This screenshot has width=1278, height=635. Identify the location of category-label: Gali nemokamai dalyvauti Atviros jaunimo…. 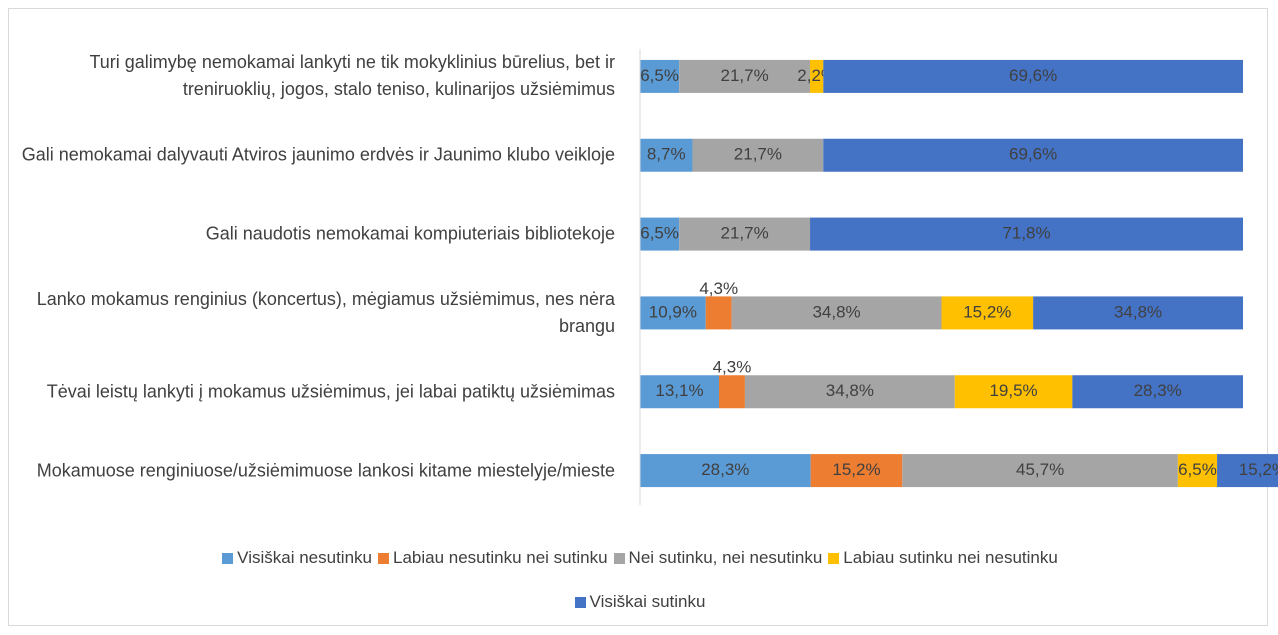
(318, 154).